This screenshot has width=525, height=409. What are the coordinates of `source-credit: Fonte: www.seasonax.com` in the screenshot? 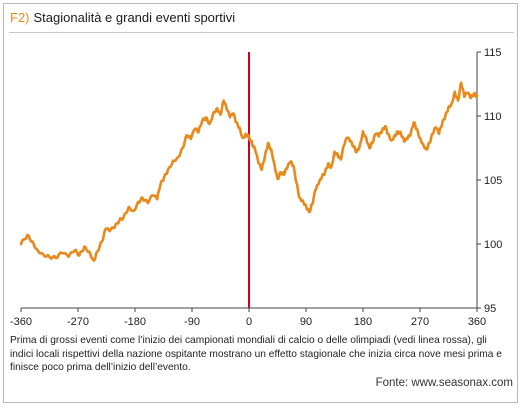 It's located at (444, 383).